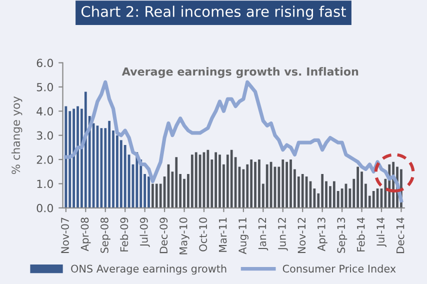 This screenshot has width=427, height=284. Describe the element at coordinates (243, 236) in the screenshot. I see `x-tick-label: Aug-11` at that location.